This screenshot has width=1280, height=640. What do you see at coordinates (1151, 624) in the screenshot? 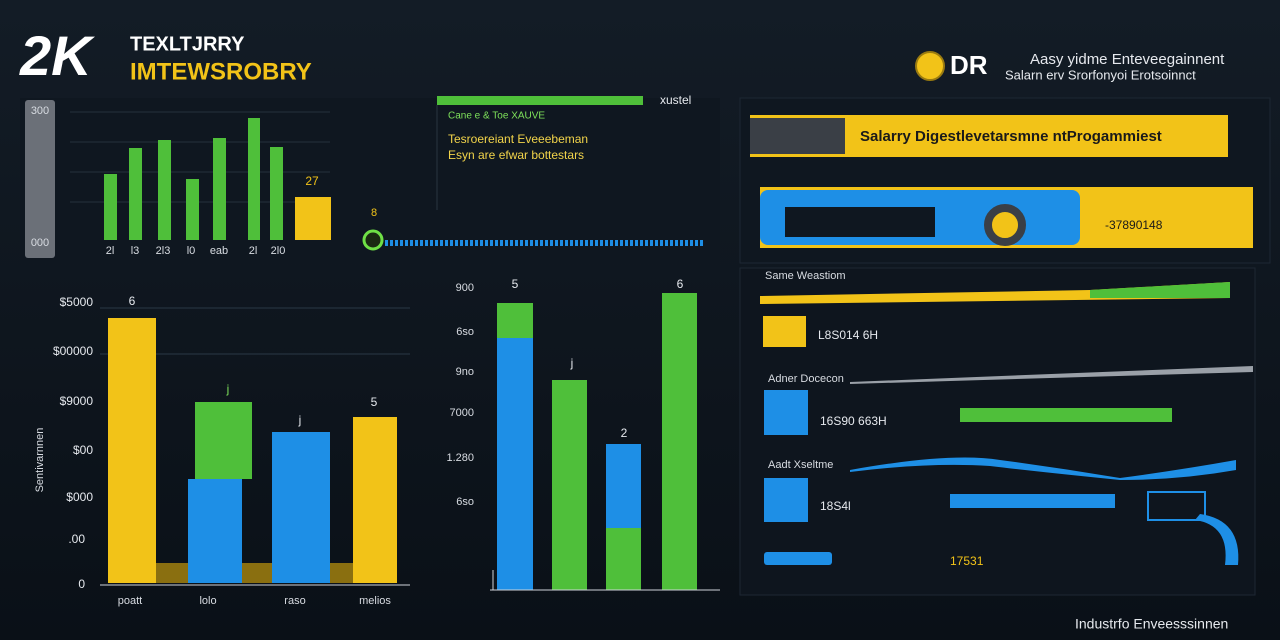
I see `footer: Industrfo Enveesssinnen` at bounding box center [1151, 624].